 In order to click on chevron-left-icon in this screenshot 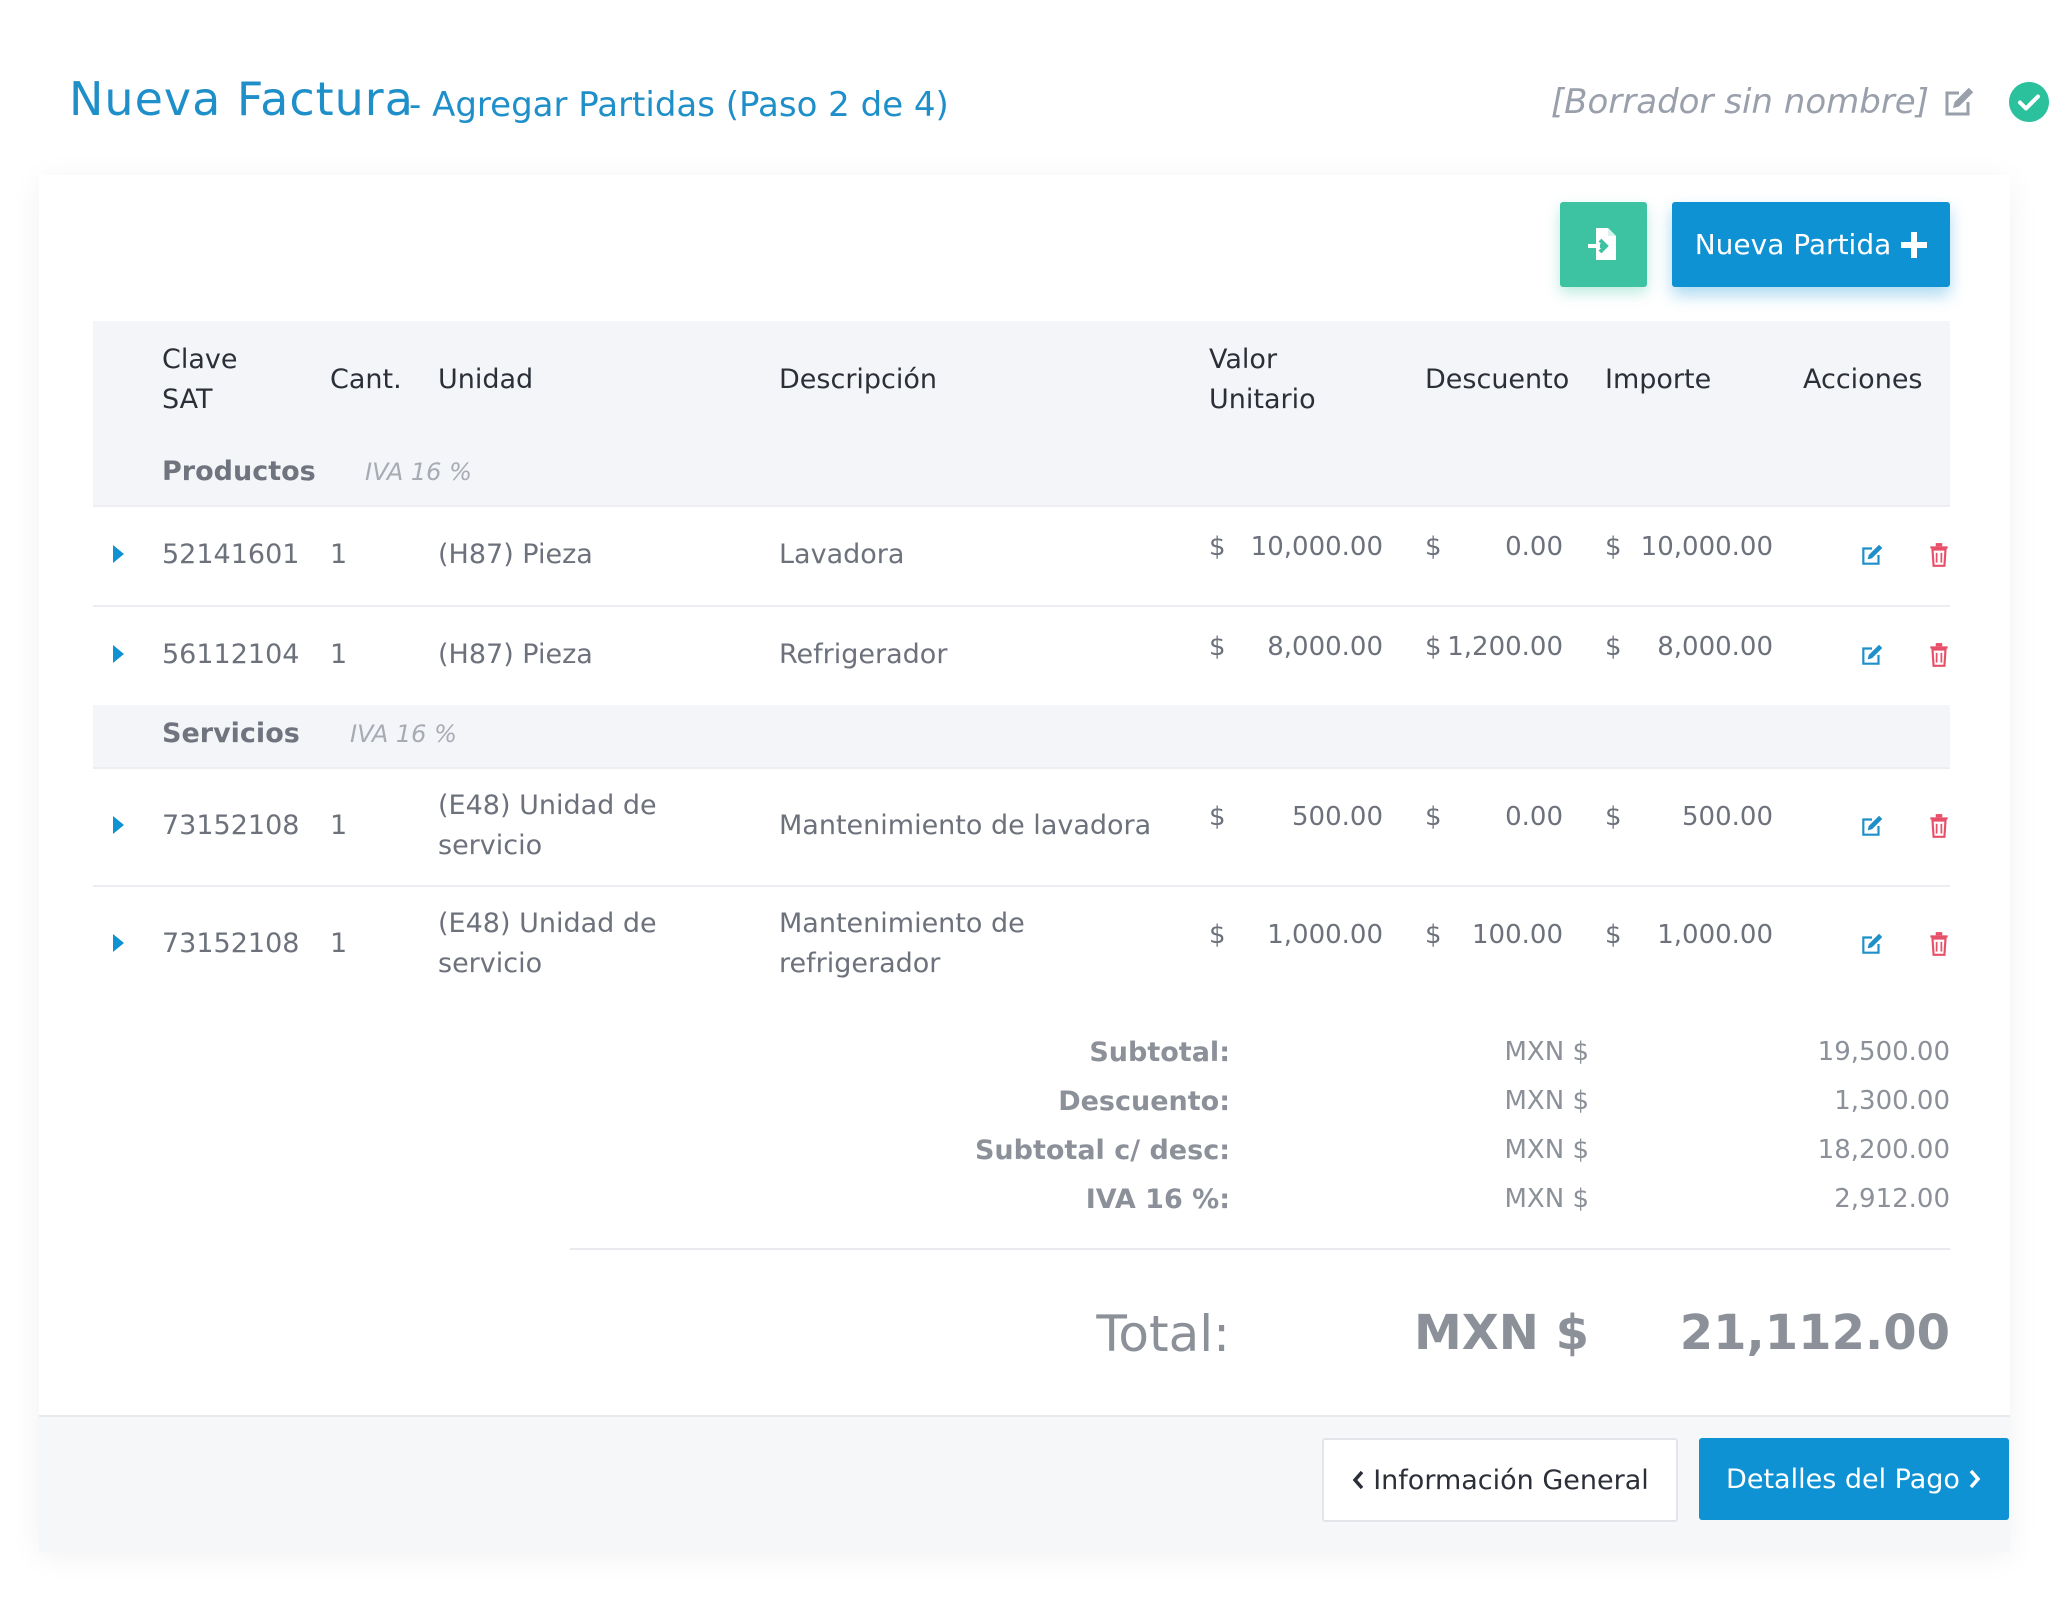, I will do `click(1358, 1480)`.